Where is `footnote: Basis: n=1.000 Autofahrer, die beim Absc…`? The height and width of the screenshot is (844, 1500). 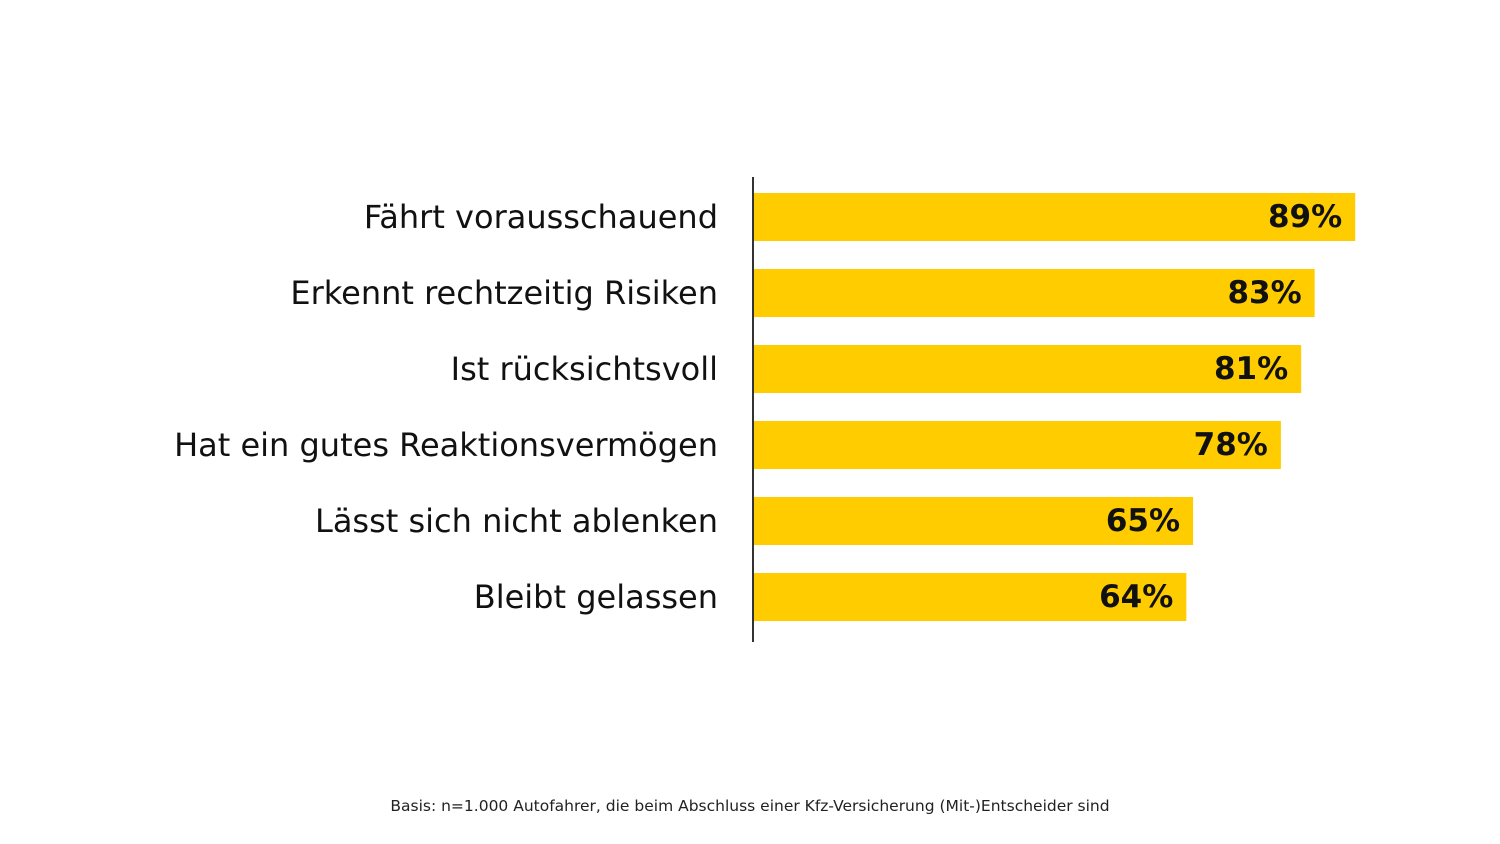 footnote: Basis: n=1.000 Autofahrer, die beim Absc… is located at coordinates (750, 806).